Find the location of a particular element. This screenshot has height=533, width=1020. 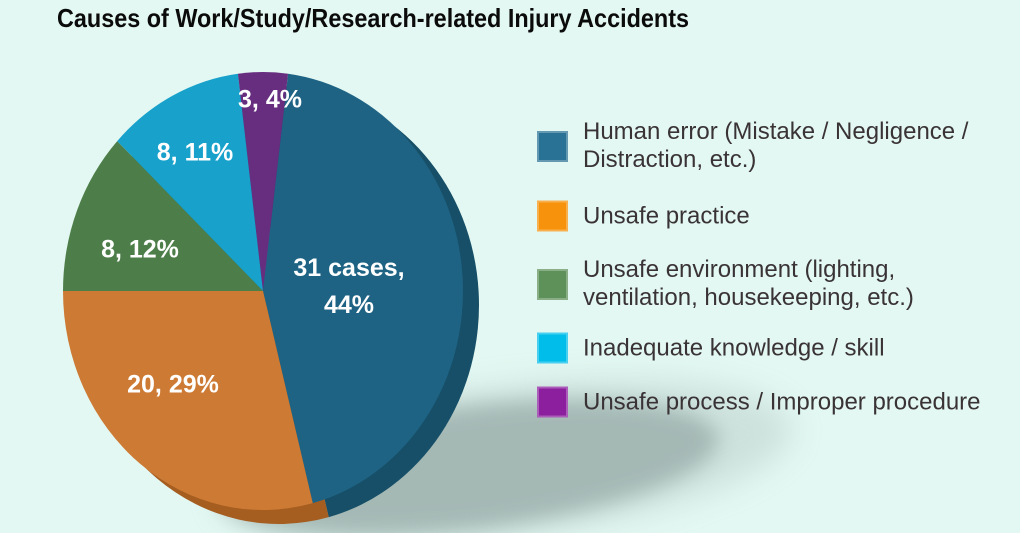

slice-label-human-error: 31 cases, 44% is located at coordinates (348, 287).